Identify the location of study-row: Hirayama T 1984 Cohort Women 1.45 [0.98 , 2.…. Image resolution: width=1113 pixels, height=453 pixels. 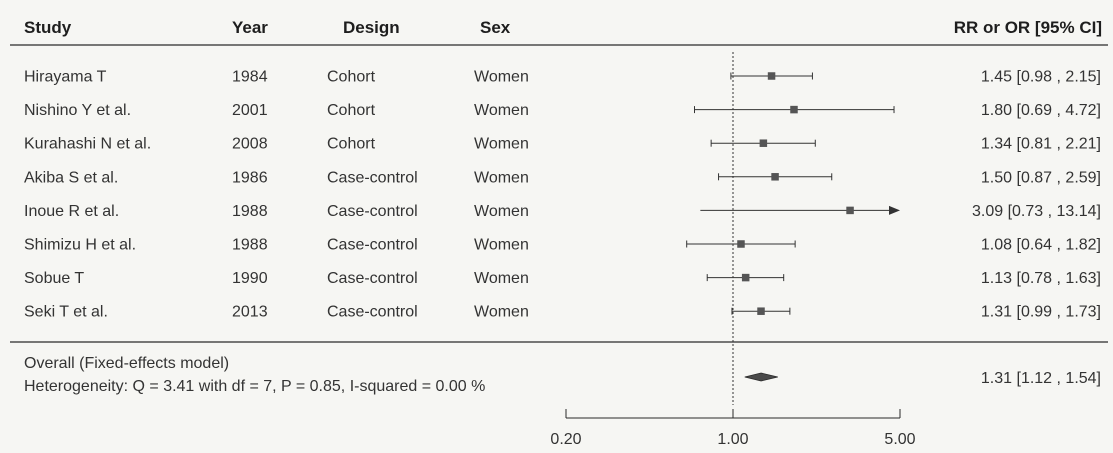
(562, 77).